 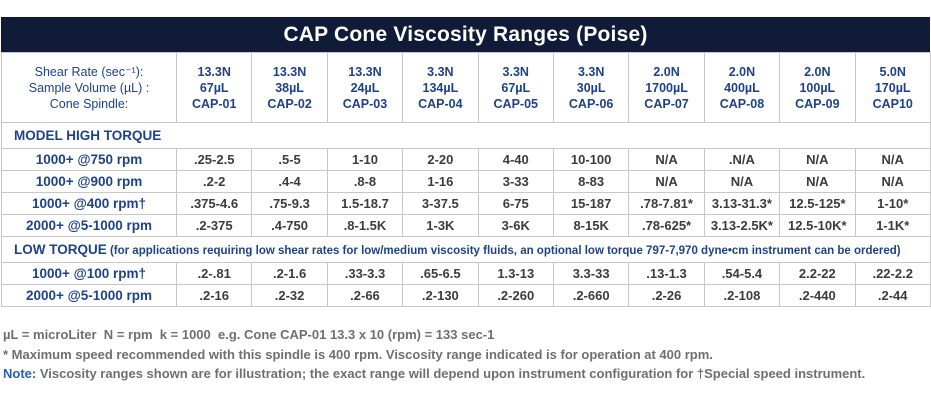 I want to click on col-volume: 134µL, so click(x=440, y=87).